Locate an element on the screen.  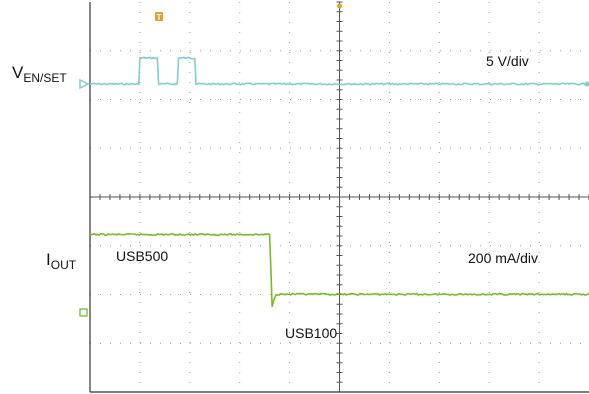
trigger-t-icon is located at coordinates (159, 16).